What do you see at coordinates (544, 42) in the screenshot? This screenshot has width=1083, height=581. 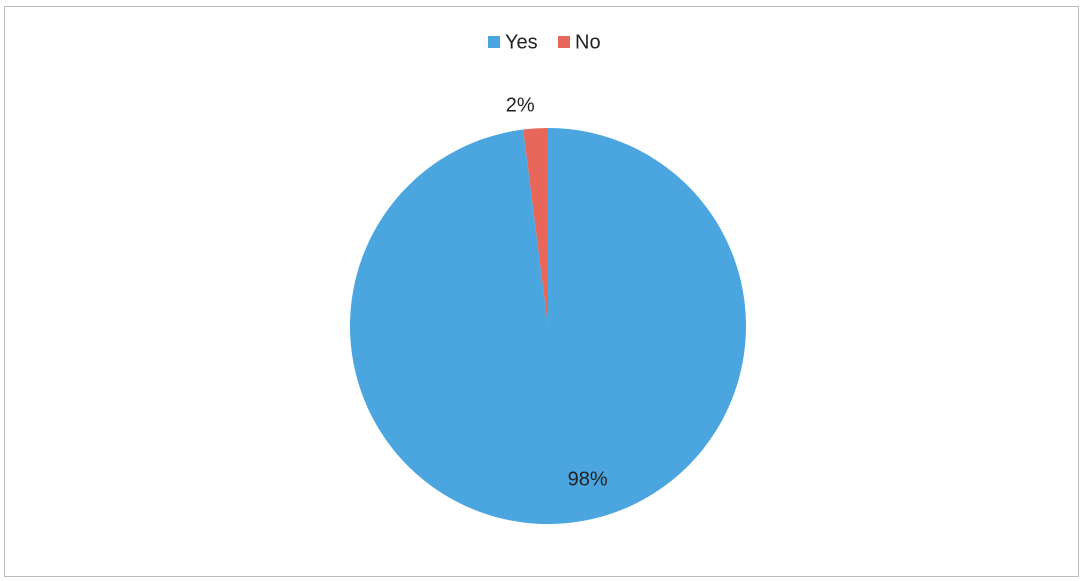 I see `legend: Yes No` at bounding box center [544, 42].